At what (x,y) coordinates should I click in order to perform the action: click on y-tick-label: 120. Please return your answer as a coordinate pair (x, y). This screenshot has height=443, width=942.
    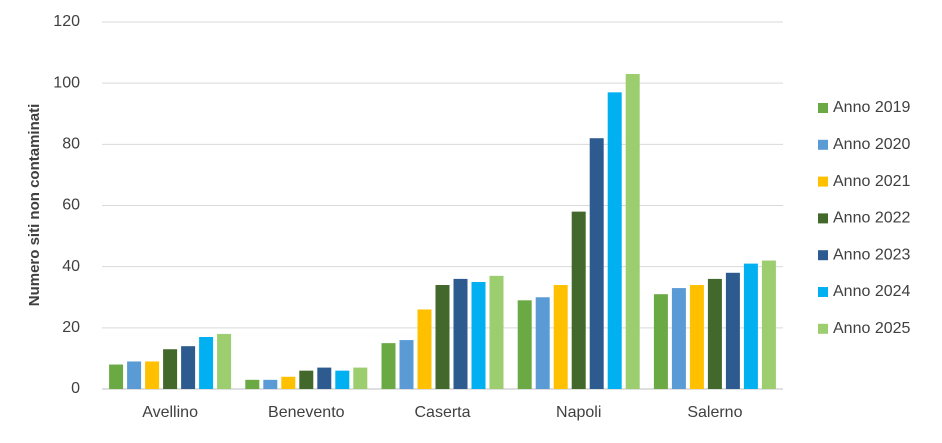
    Looking at the image, I should click on (66, 21).